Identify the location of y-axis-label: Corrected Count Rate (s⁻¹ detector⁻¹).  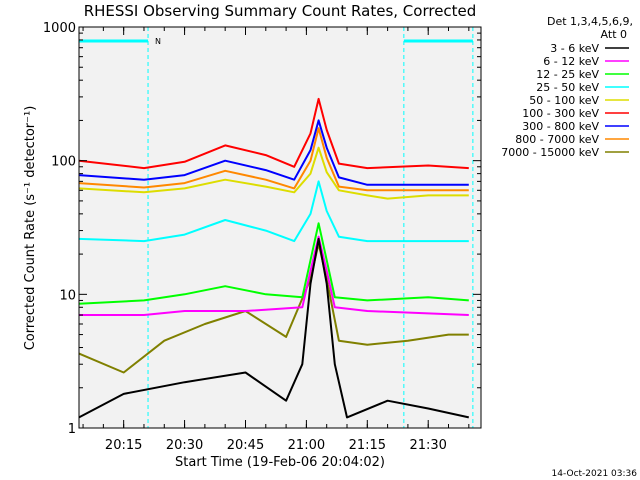
(30, 228).